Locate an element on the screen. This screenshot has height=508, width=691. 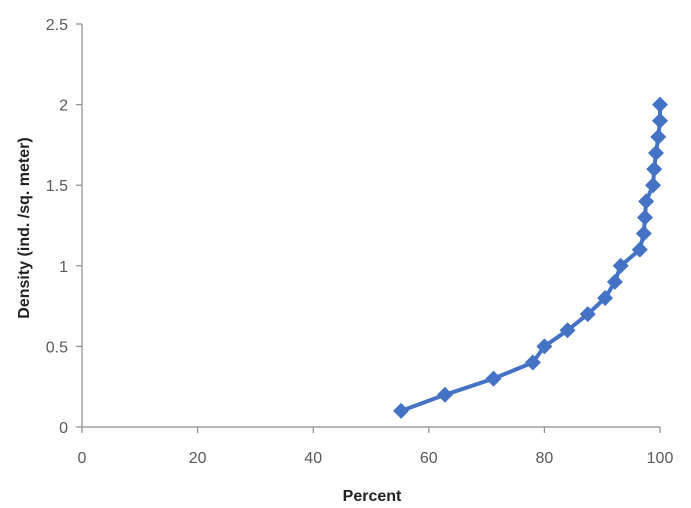
x-tick-label: 80 is located at coordinates (545, 458).